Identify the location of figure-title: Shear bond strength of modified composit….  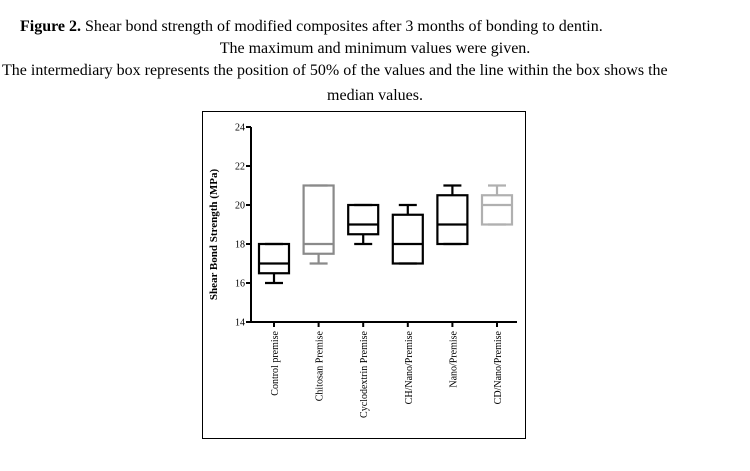
(344, 26).